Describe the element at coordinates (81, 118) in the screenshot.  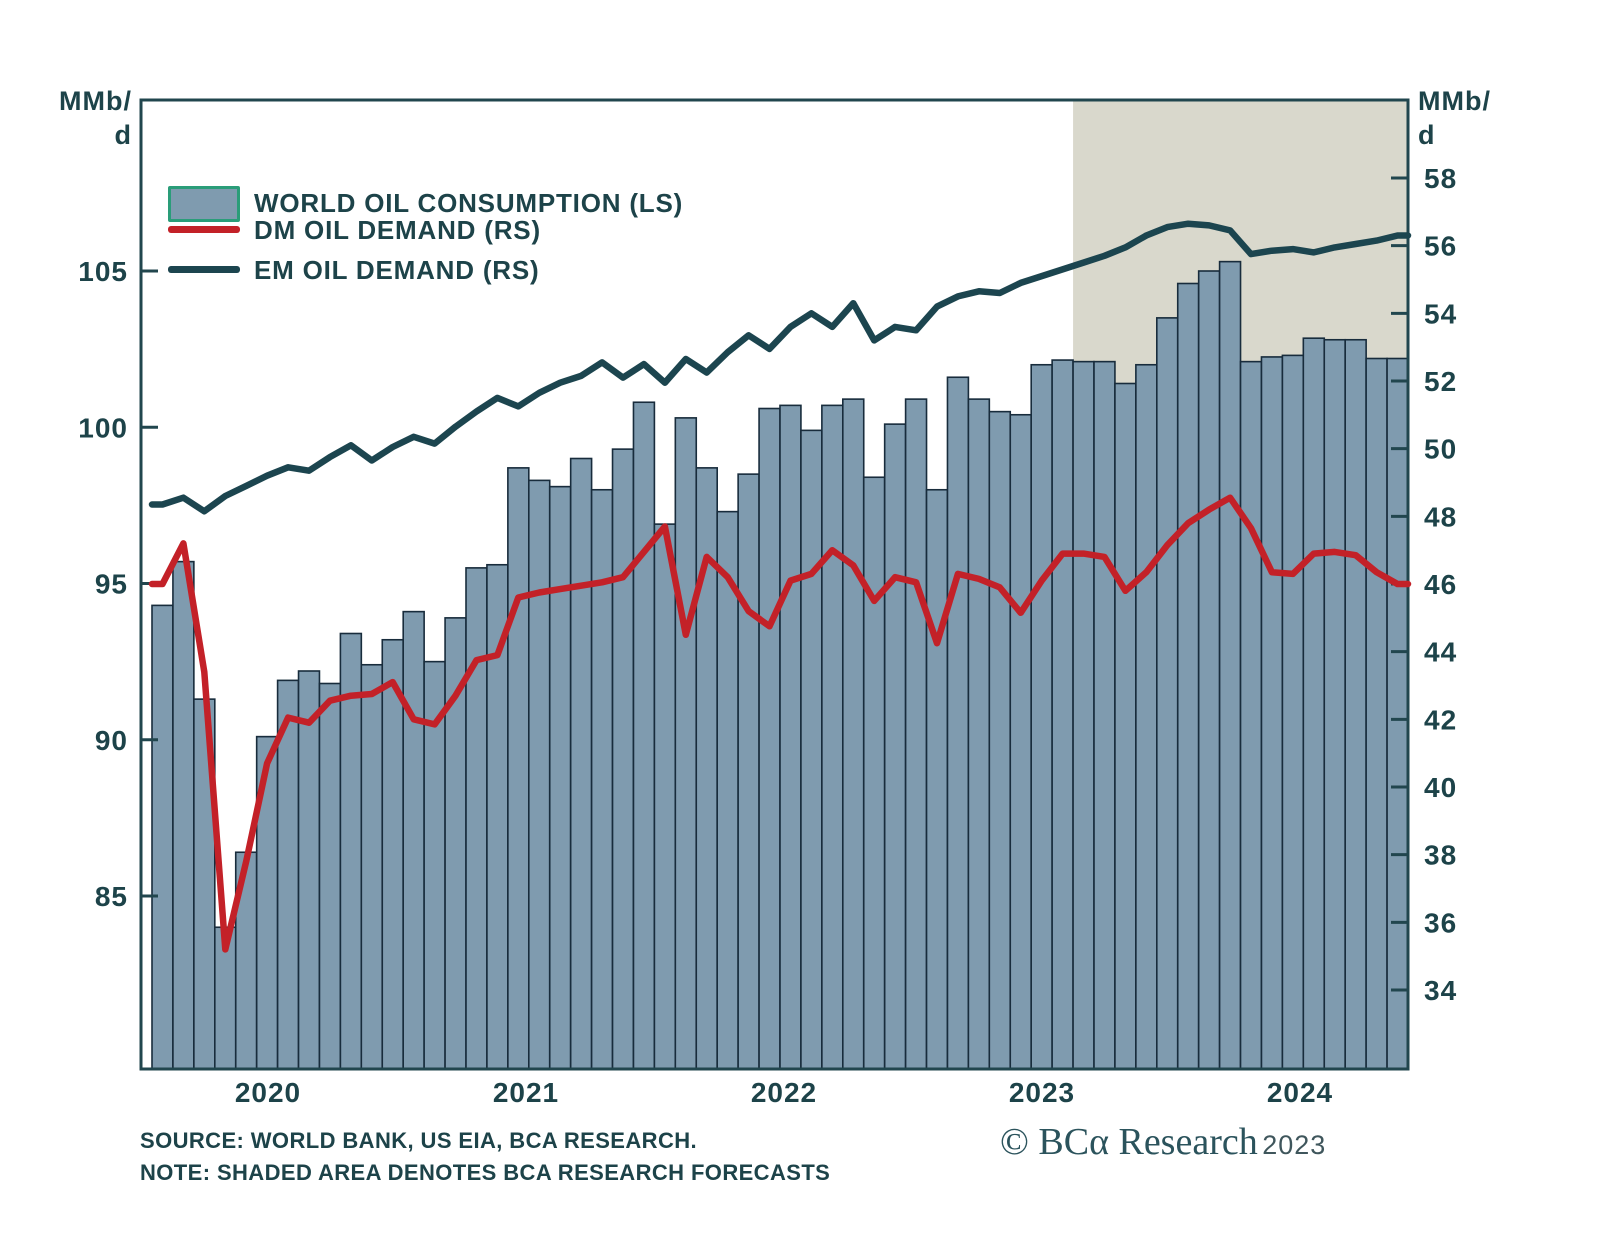
I see `left-axis-title: MMb/ d` at that location.